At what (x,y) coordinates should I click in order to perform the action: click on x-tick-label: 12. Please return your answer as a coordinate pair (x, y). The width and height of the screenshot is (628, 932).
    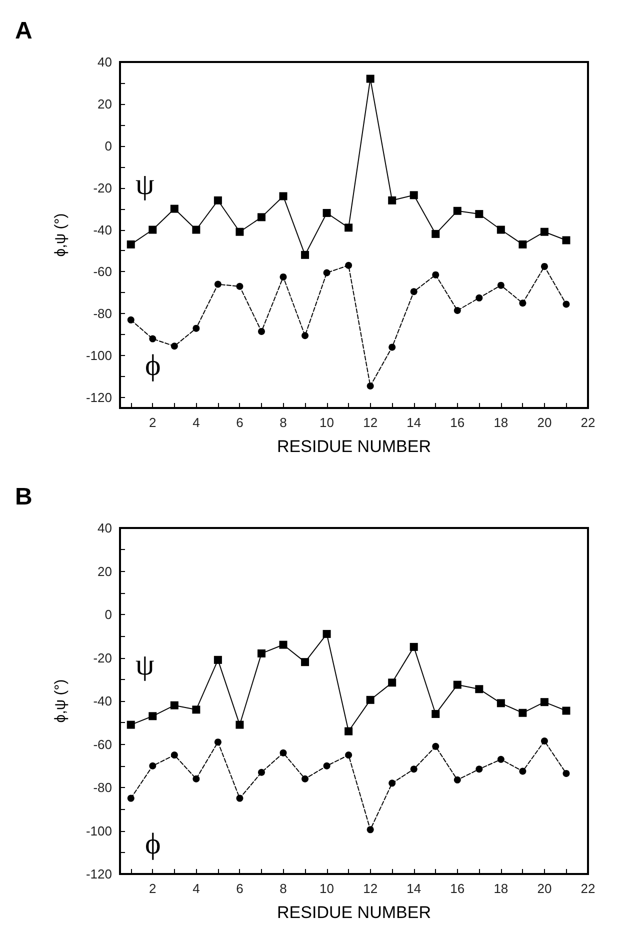
    Looking at the image, I should click on (370, 888).